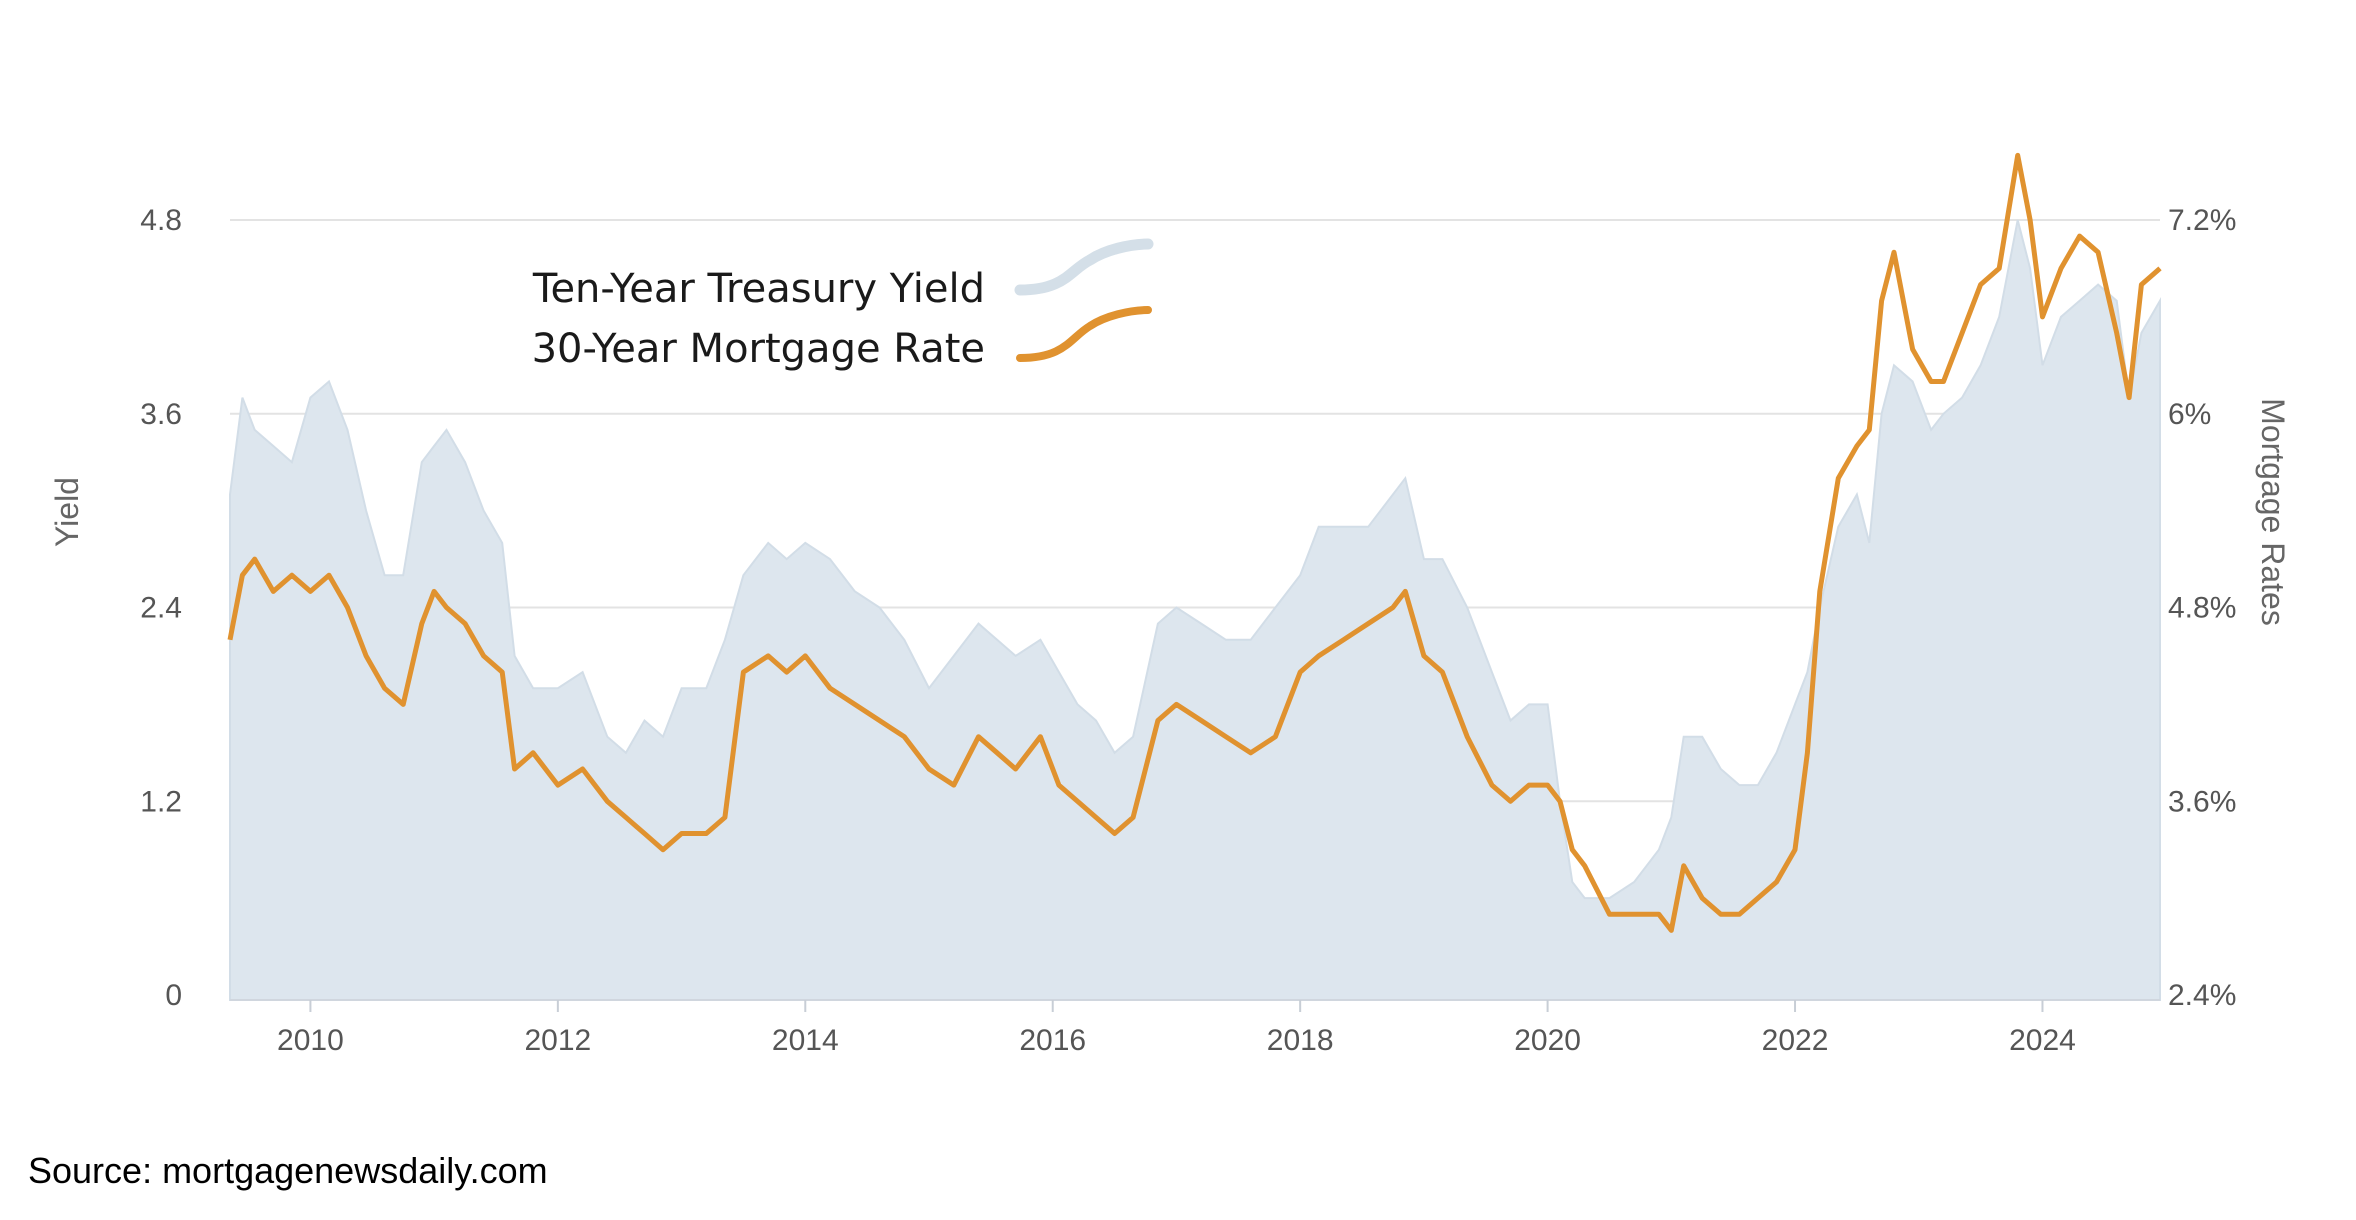 This screenshot has height=1220, width=2356. Describe the element at coordinates (1084, 334) in the screenshot. I see `legend-swatch-mortgage` at that location.